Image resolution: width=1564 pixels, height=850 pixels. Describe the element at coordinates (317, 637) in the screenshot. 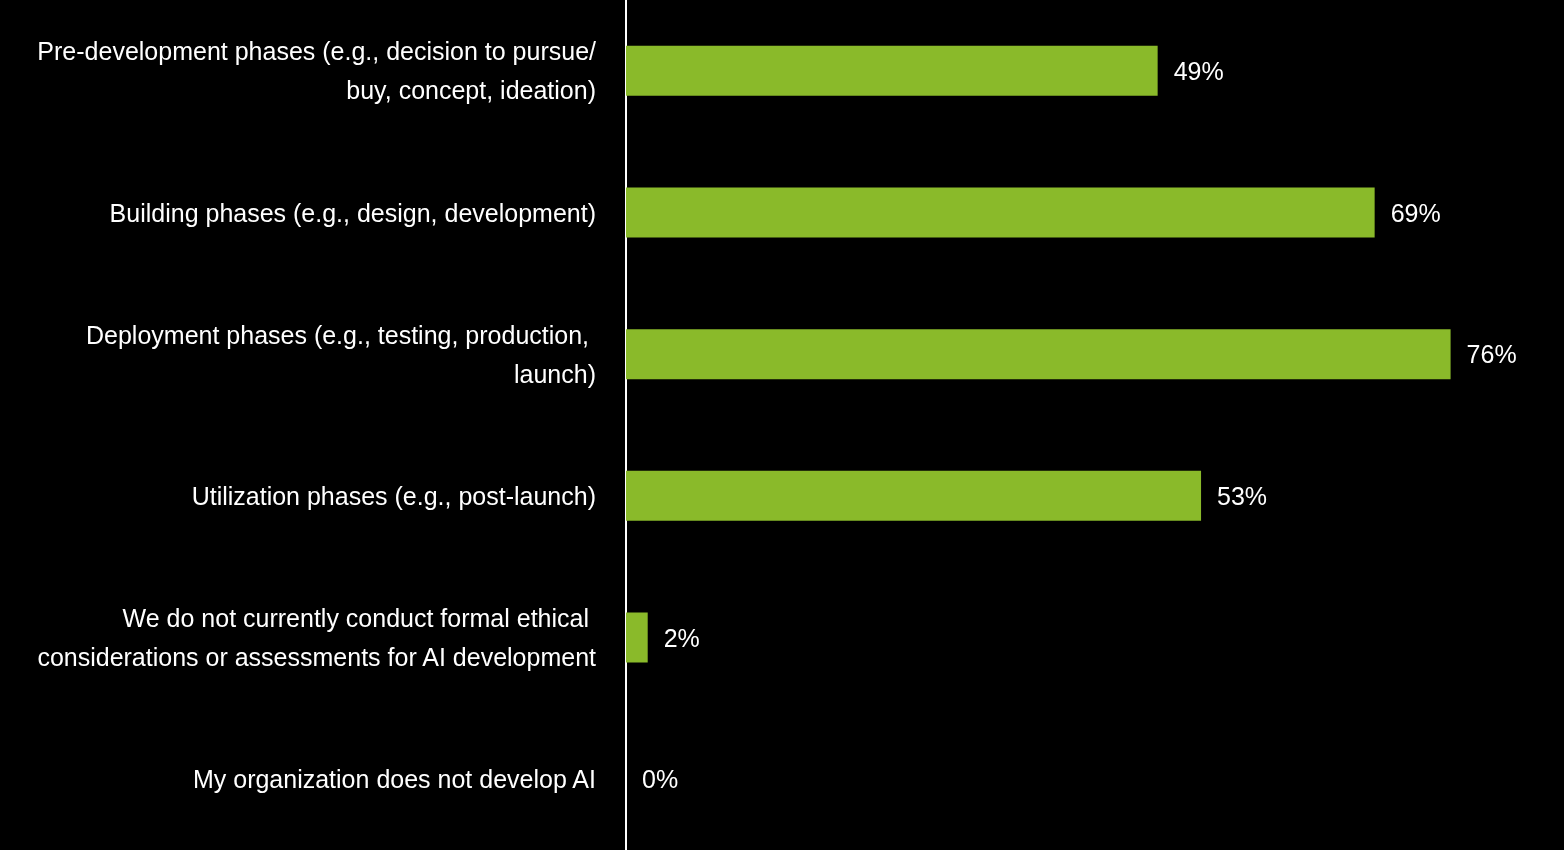

I see `y-tick-label: We do not currently conduct formal ethical considerations or assessments for AI development` at that location.